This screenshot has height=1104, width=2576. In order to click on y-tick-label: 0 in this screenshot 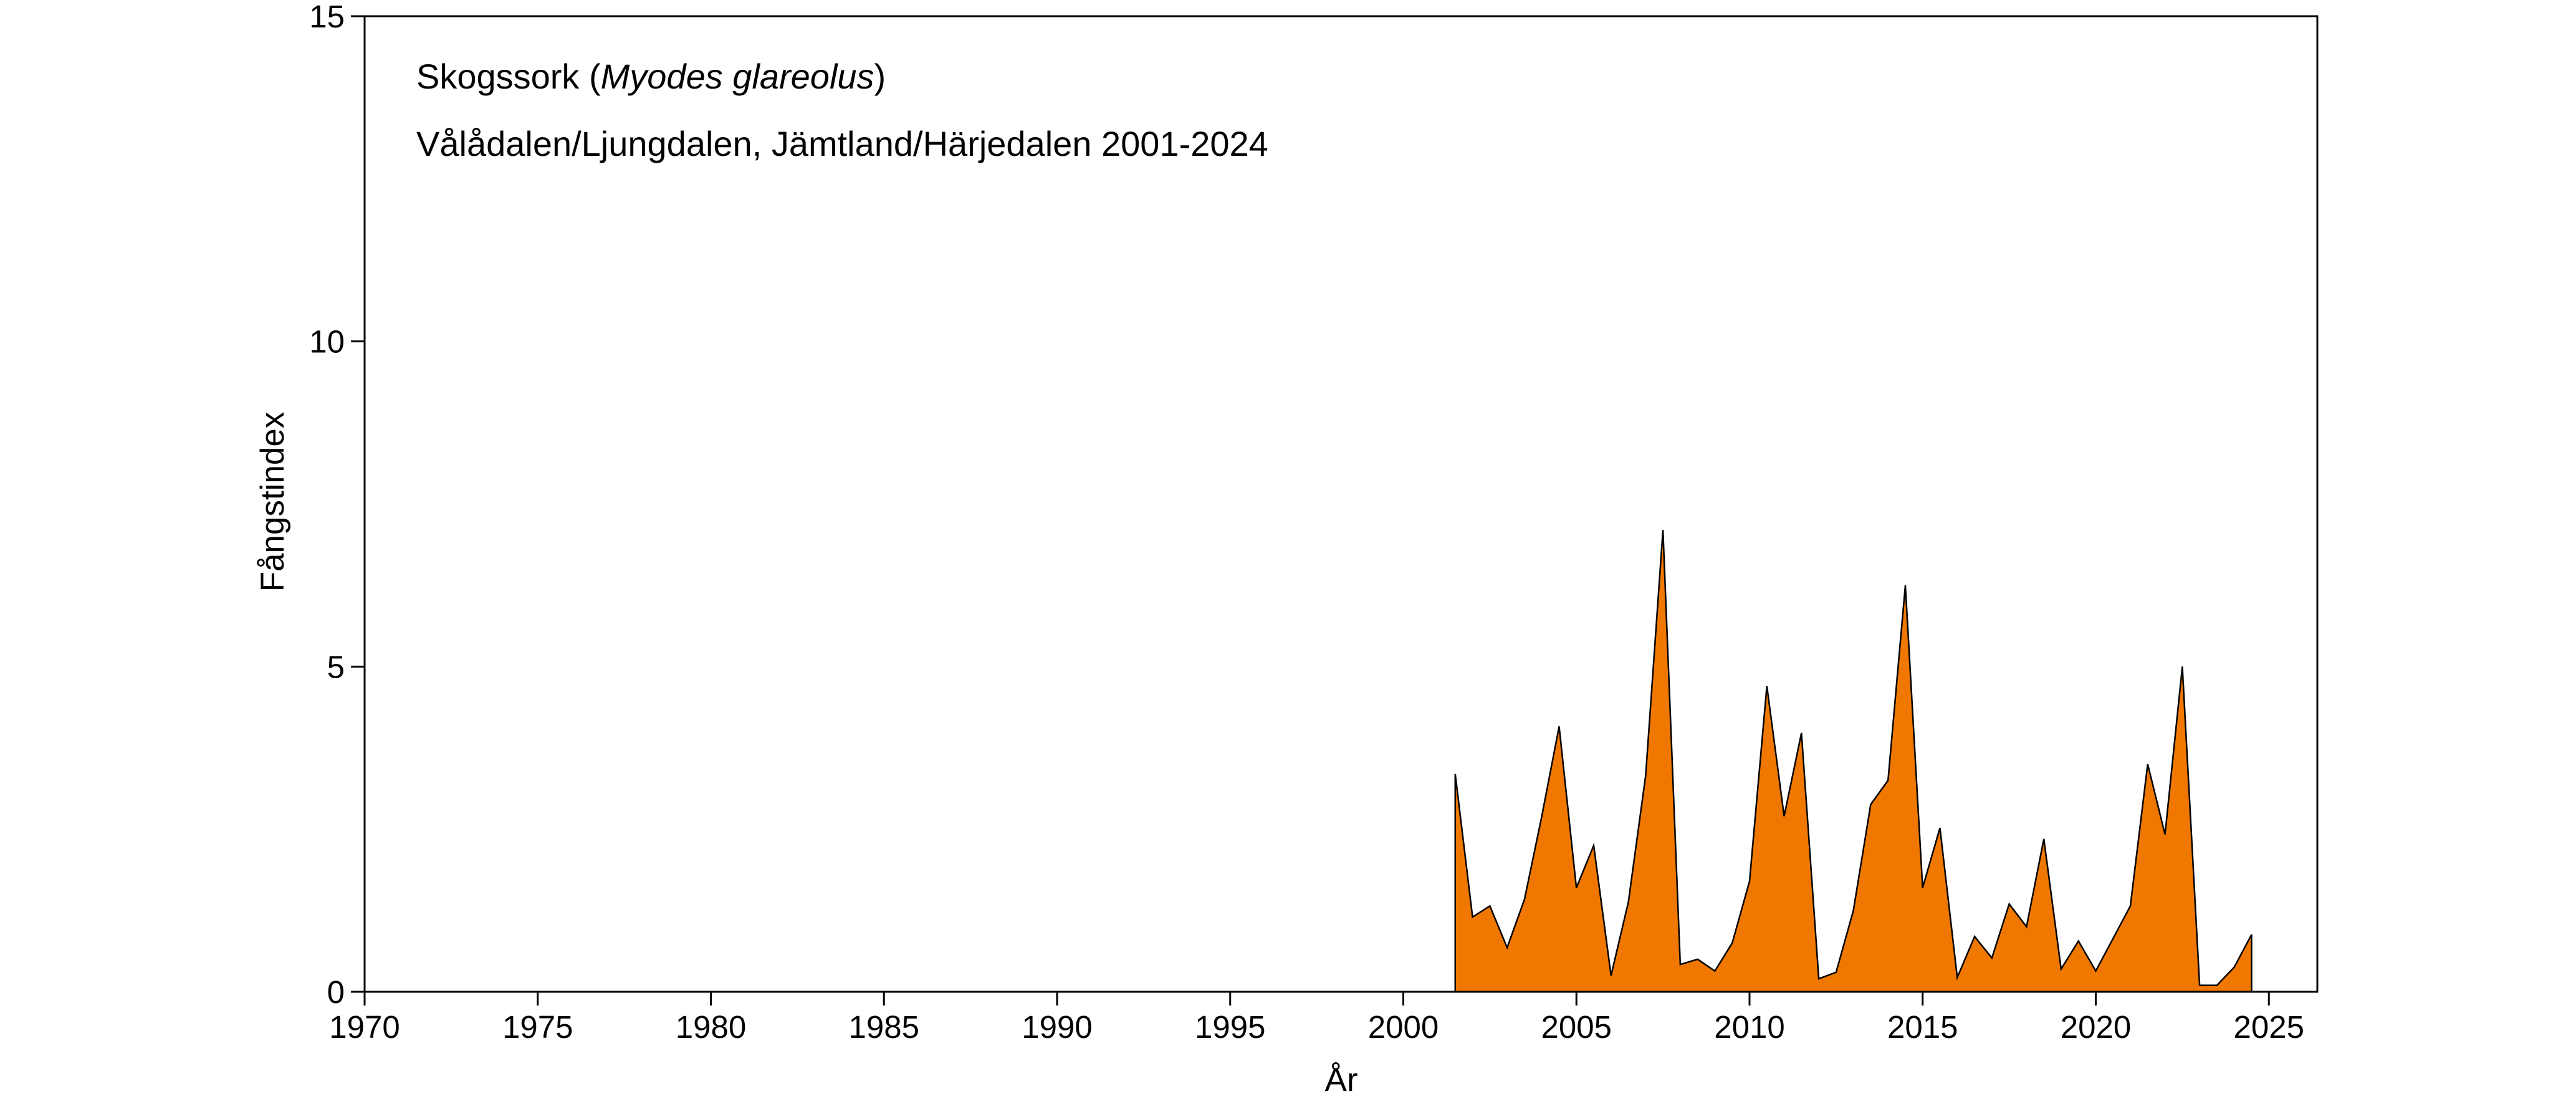, I will do `click(336, 992)`.